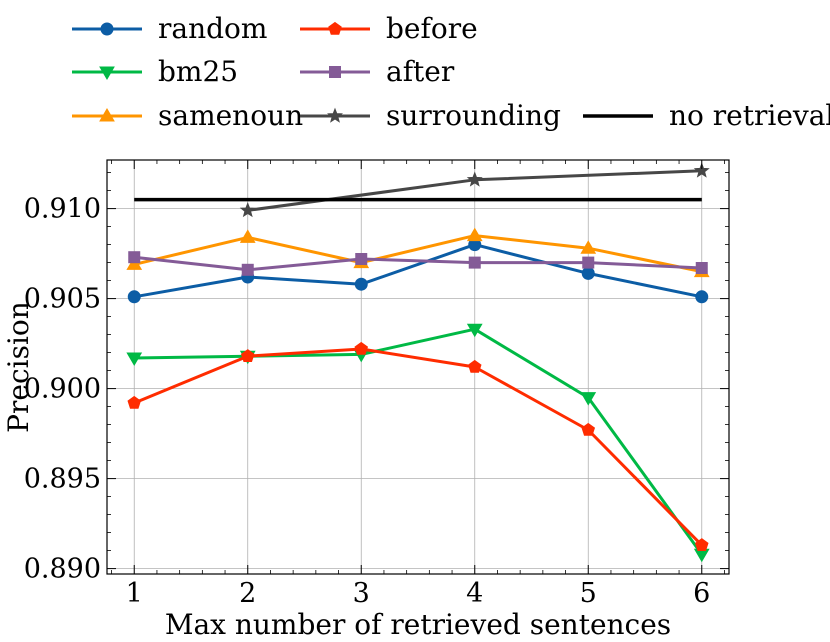 The height and width of the screenshot is (642, 830). What do you see at coordinates (420, 71) in the screenshot?
I see `legend-label: after` at bounding box center [420, 71].